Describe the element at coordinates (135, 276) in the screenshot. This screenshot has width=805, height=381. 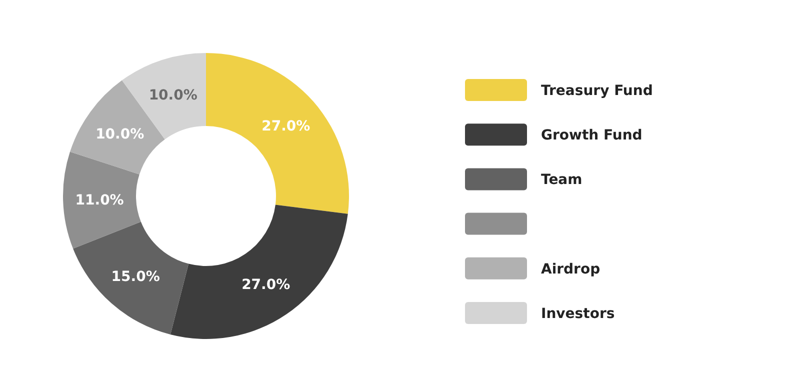
I see `data-label: 15.0%` at that location.